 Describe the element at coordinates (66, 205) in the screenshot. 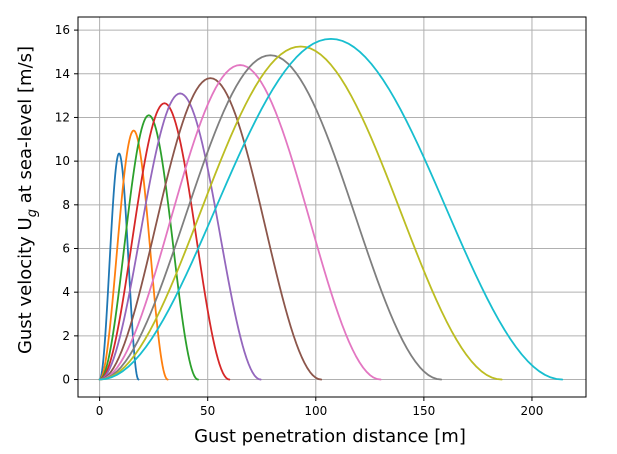

I see `y-tick-label: 8` at that location.